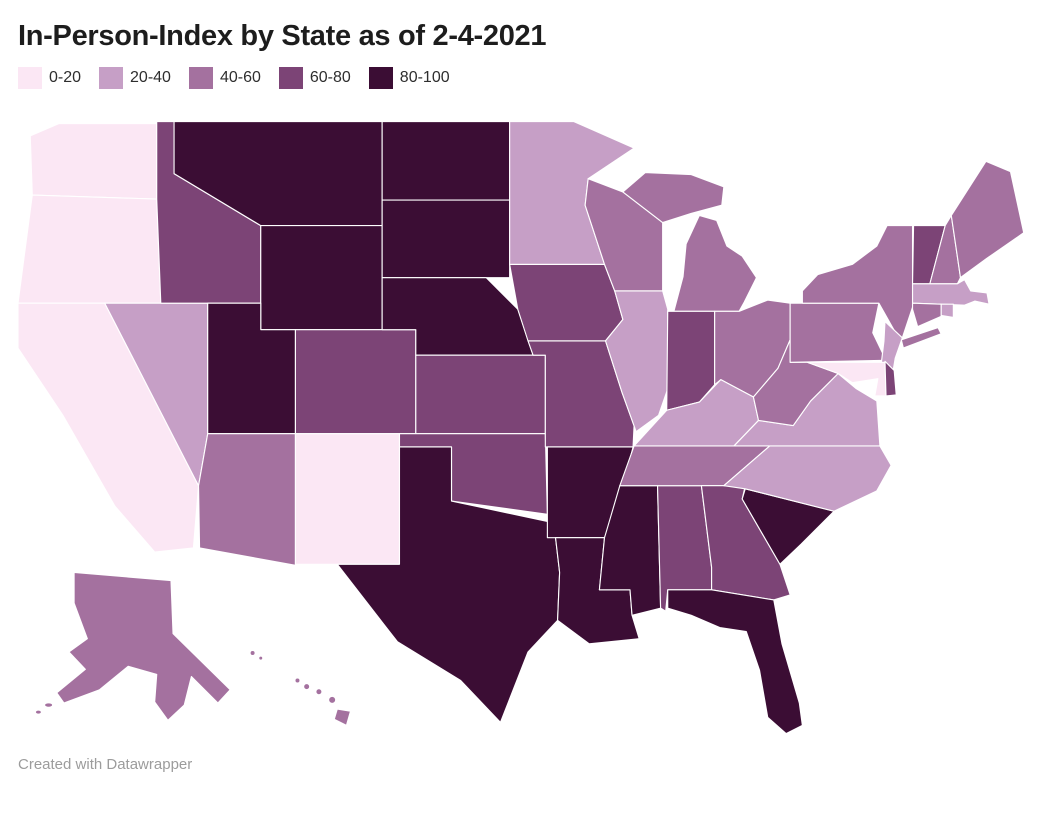  What do you see at coordinates (93, 161) in the screenshot?
I see `state-washington` at bounding box center [93, 161].